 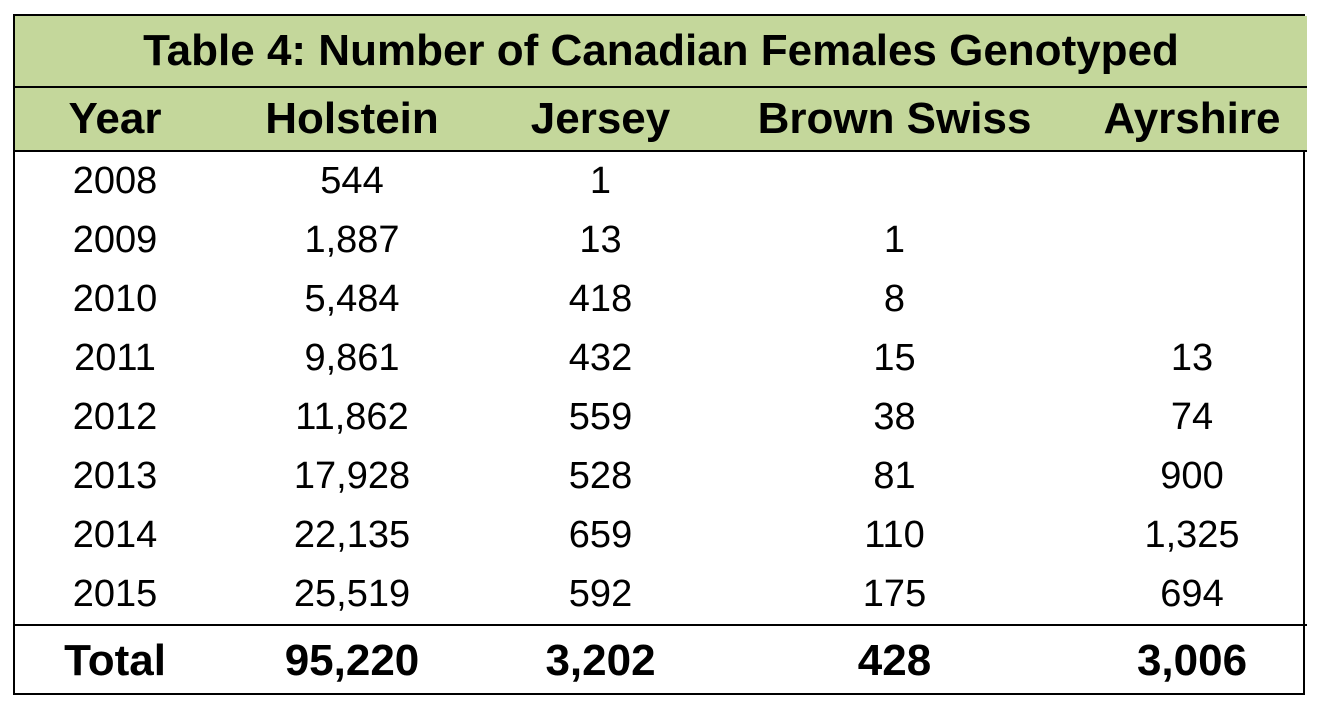 What do you see at coordinates (115, 417) in the screenshot?
I see `cell-year: 2012` at bounding box center [115, 417].